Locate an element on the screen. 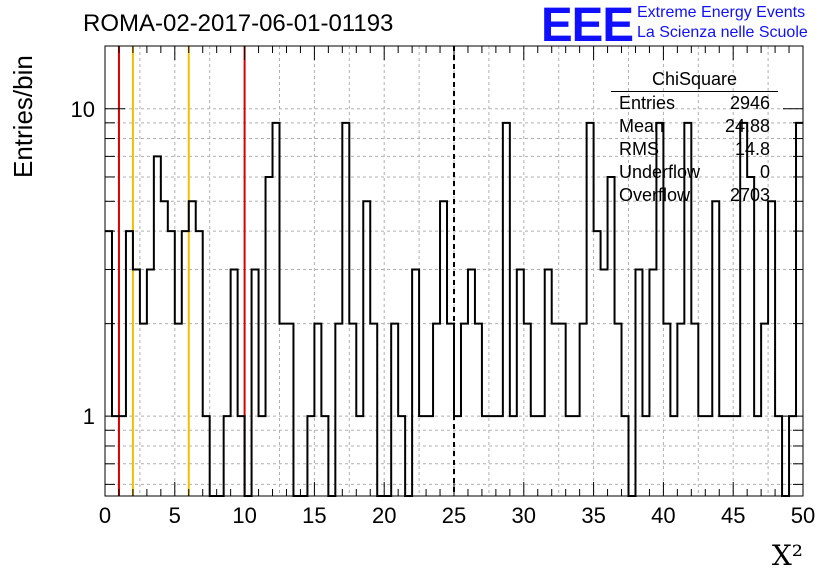 The height and width of the screenshot is (572, 836). logo-tagline-1: Extreme Energy Events is located at coordinates (721, 12).